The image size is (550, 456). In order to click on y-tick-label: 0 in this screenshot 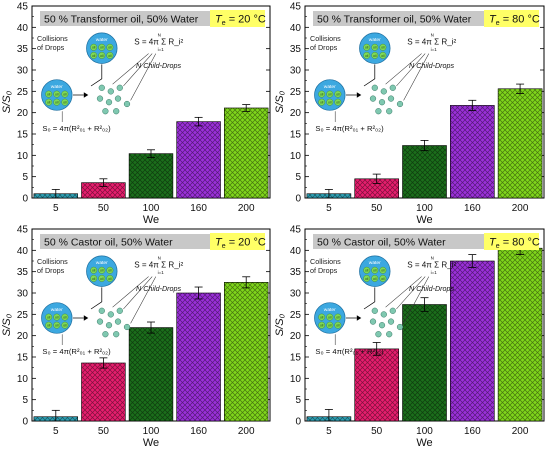, I will do `click(25, 199)`.